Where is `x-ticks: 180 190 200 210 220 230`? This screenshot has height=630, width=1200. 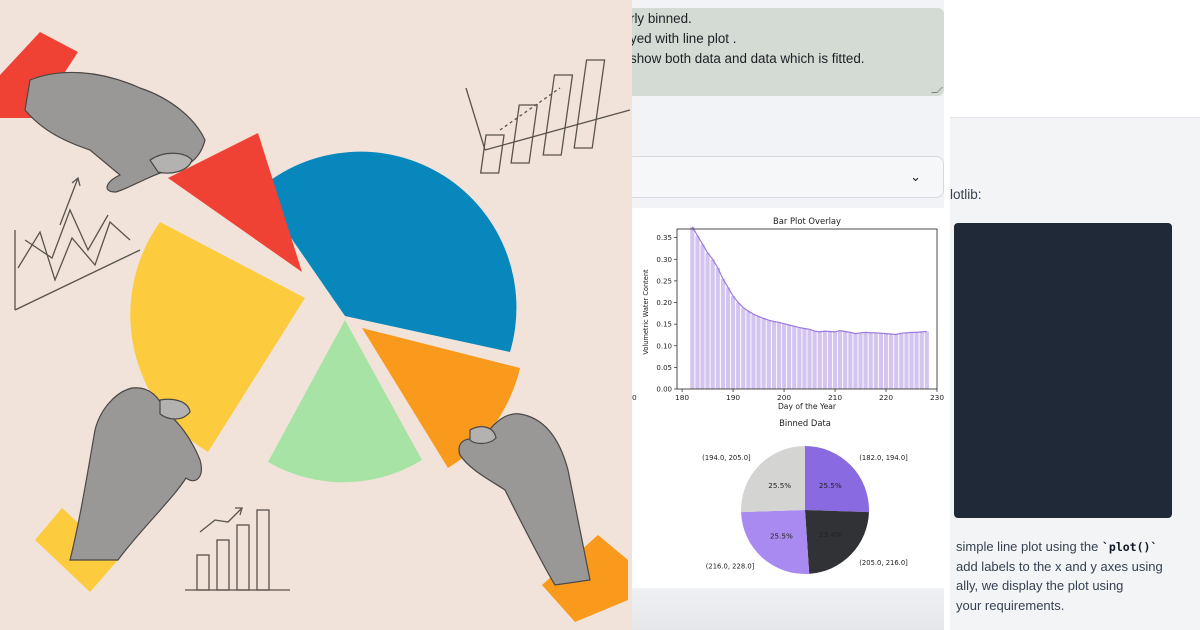
x-ticks: 180 190 200 210 220 230 is located at coordinates (809, 395).